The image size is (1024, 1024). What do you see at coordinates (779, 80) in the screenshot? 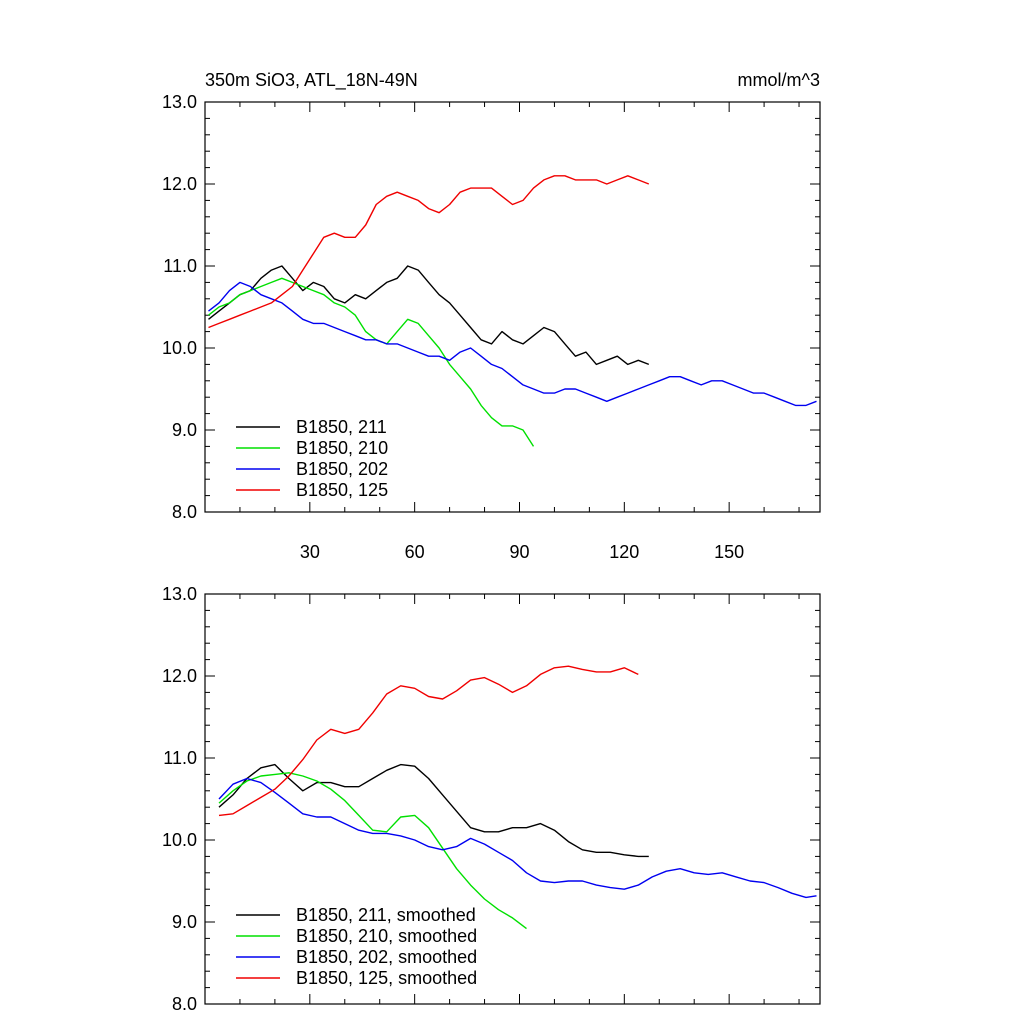
I see `units-label: mmol/m^3` at bounding box center [779, 80].